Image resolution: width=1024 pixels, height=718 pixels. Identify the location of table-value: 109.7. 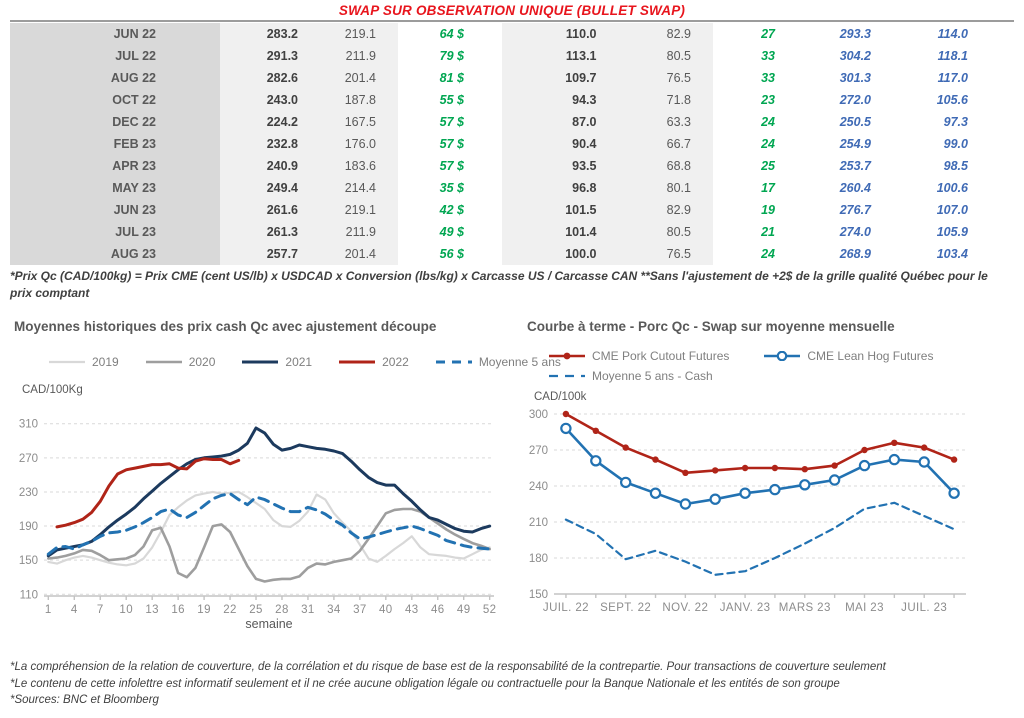
(581, 78).